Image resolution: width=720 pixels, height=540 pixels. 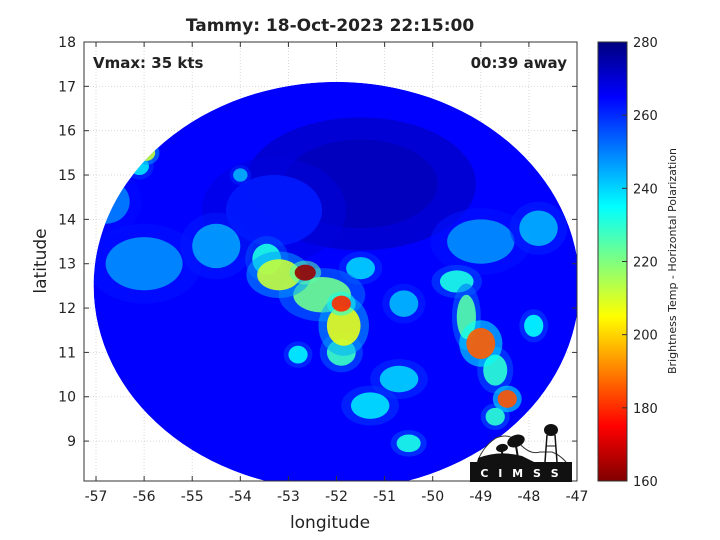 What do you see at coordinates (645, 189) in the screenshot?
I see `colorbar-tick-label: 240` at bounding box center [645, 189].